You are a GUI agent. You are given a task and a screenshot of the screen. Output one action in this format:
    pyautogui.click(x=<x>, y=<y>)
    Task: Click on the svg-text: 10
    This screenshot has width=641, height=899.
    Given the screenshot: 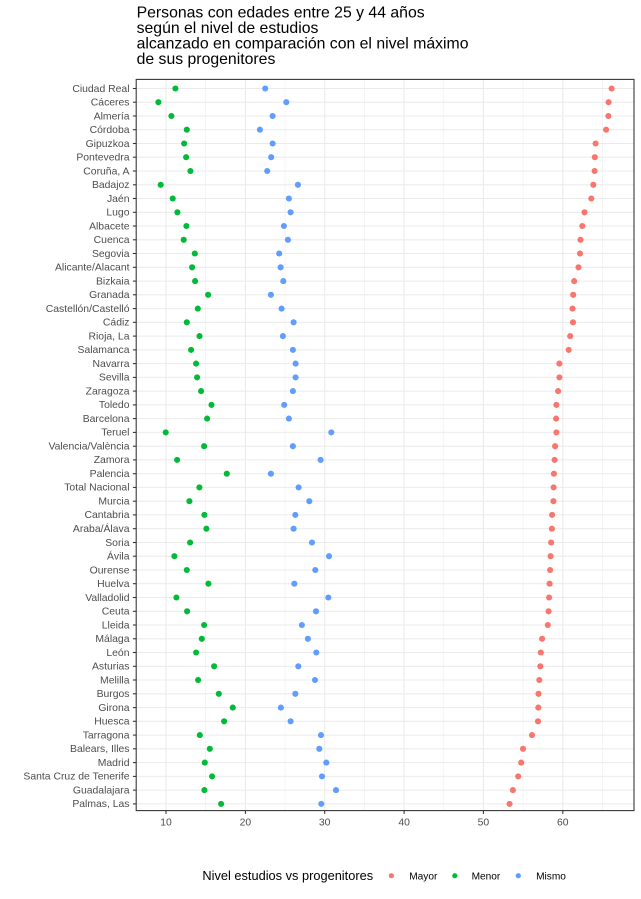 What is the action you would take?
    pyautogui.click(x=166, y=822)
    